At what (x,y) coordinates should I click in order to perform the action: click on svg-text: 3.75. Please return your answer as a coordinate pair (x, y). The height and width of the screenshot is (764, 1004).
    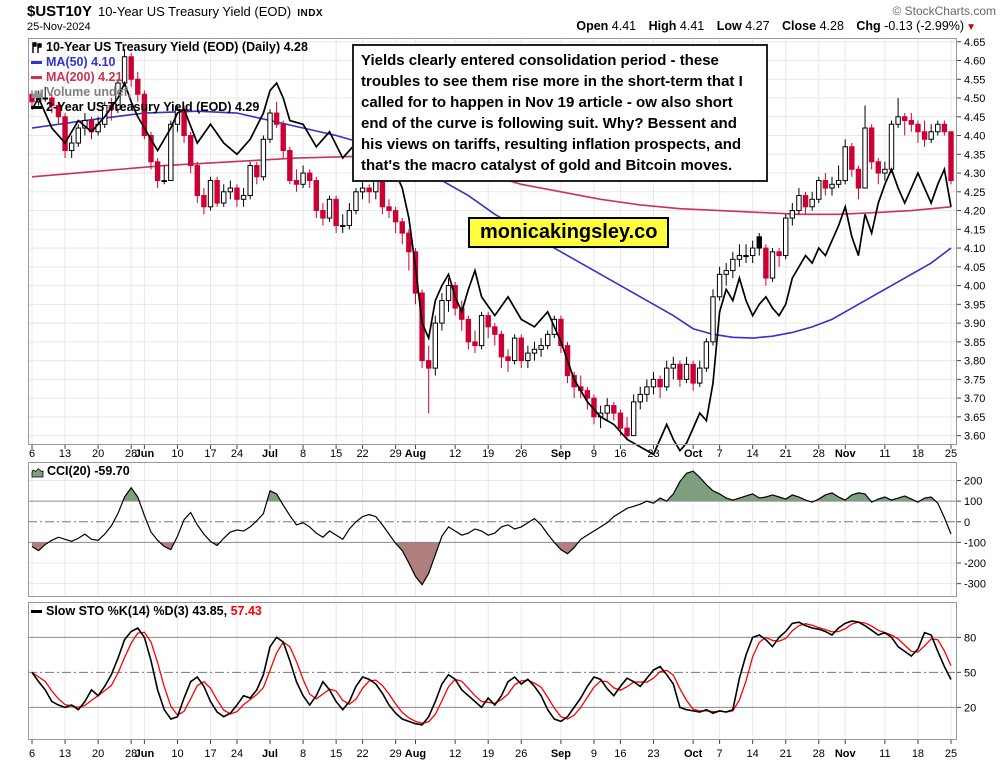
    Looking at the image, I should click on (974, 380).